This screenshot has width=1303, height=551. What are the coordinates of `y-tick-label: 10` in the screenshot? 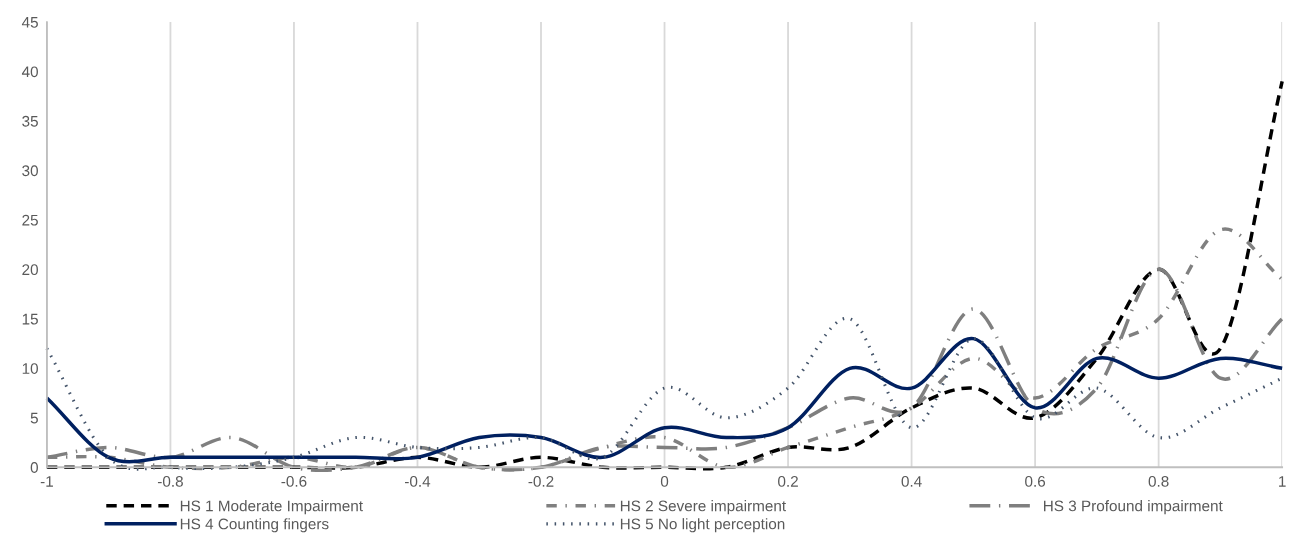 It's located at (30, 368).